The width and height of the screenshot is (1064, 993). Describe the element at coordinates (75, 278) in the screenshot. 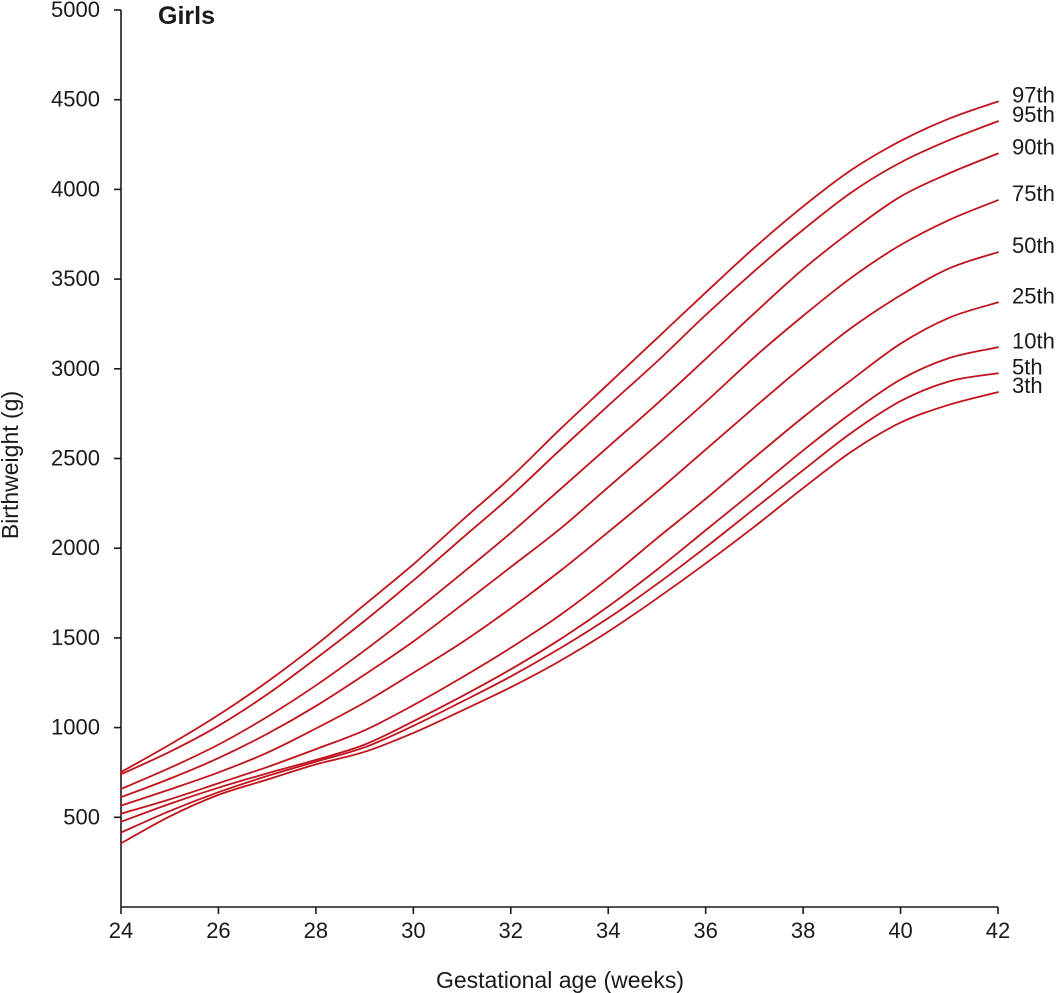

I see `y-tick-label-3500: 3500` at that location.